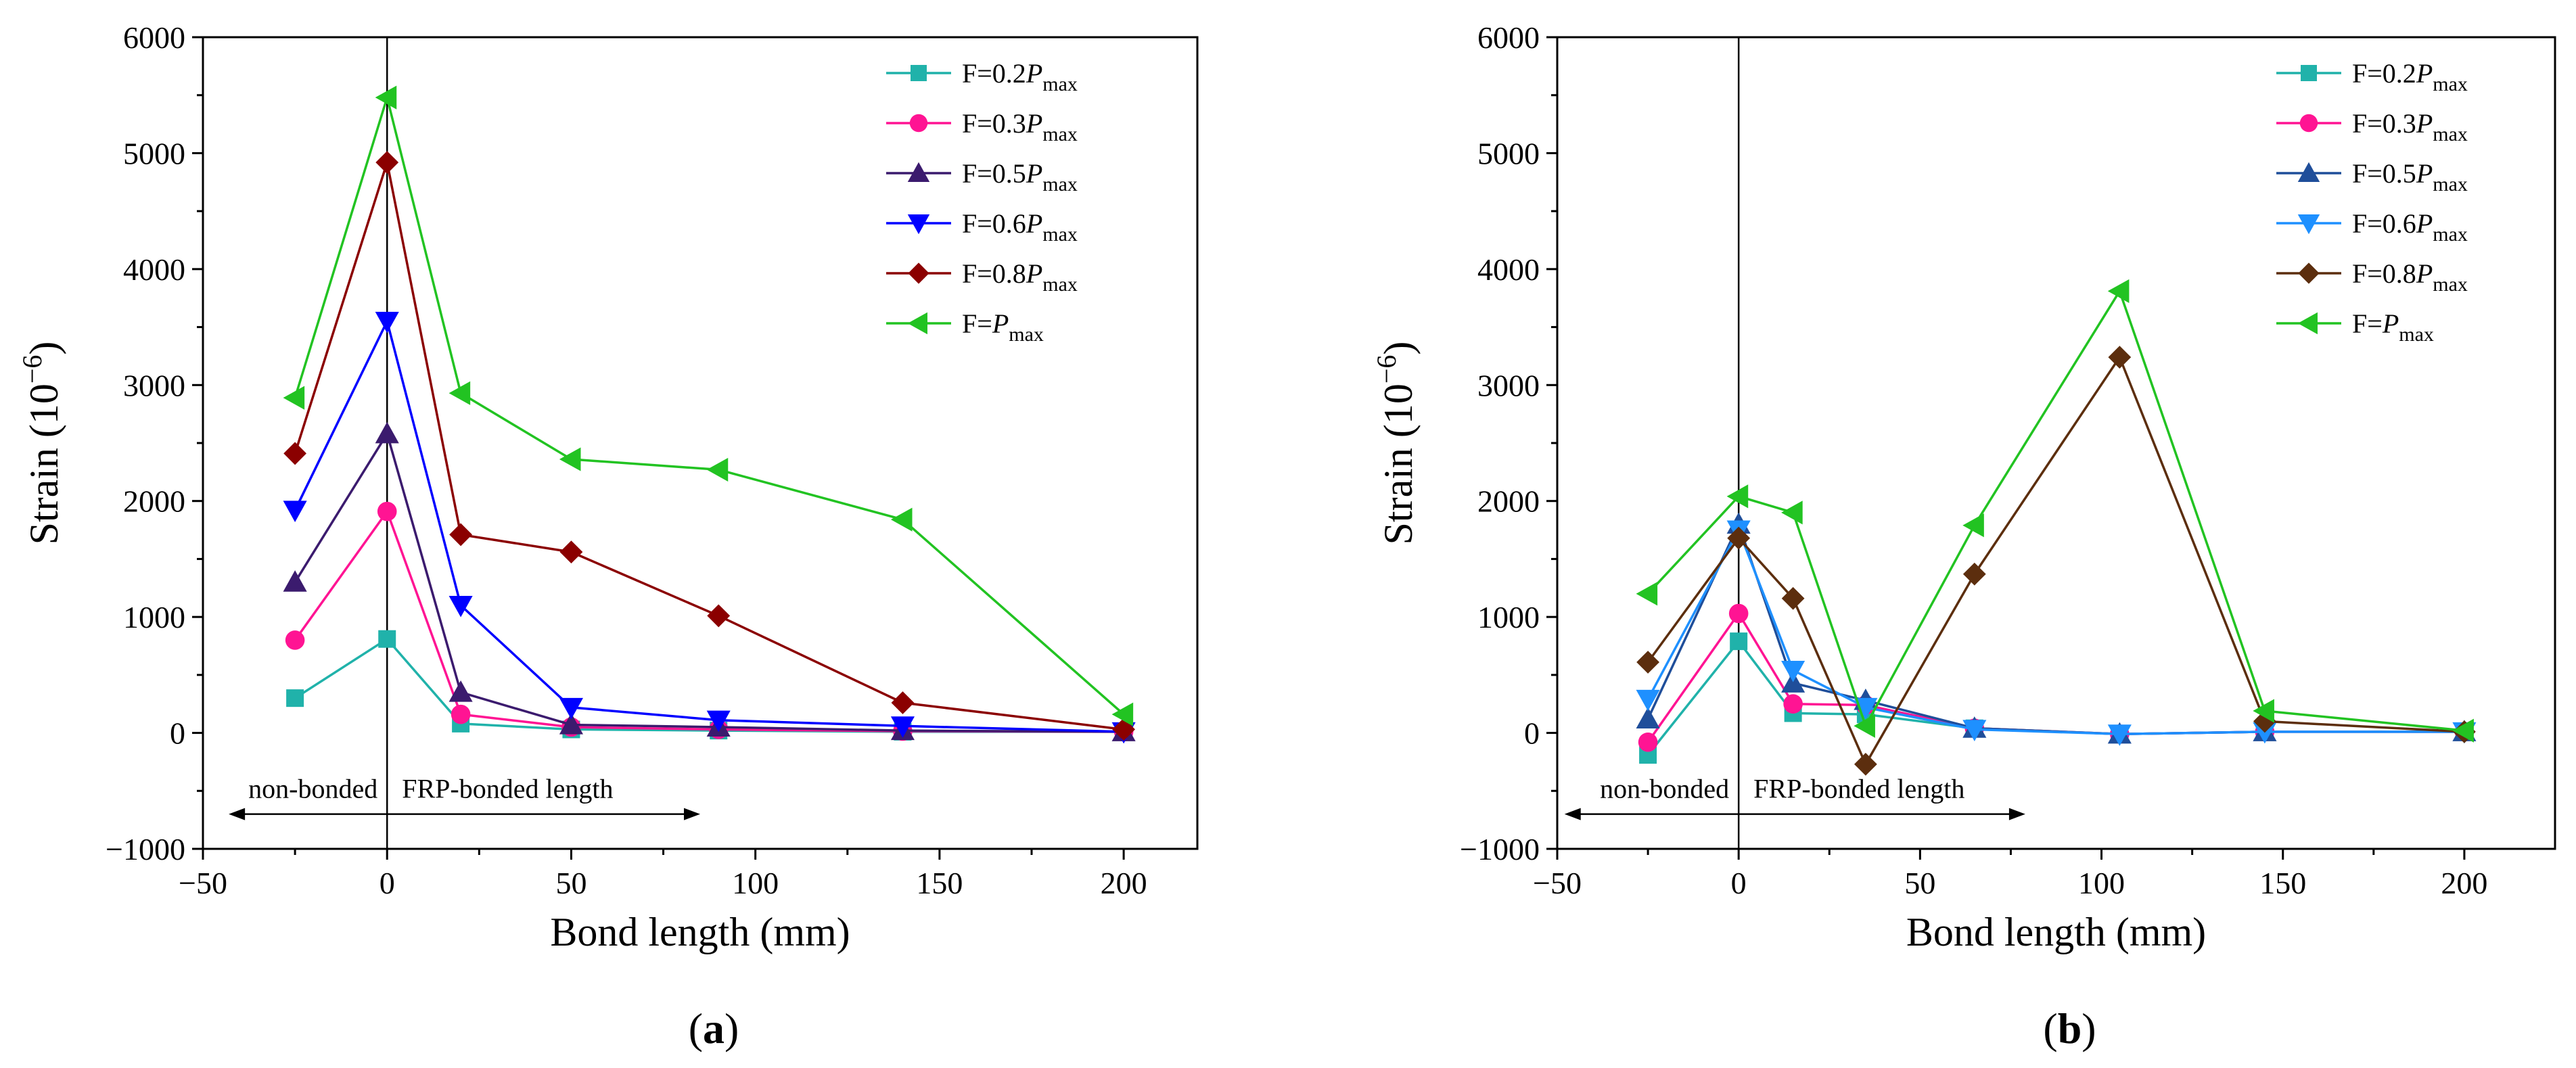  Describe the element at coordinates (1020, 76) in the screenshot. I see `legend-entry: F=0.2Pmax` at that location.